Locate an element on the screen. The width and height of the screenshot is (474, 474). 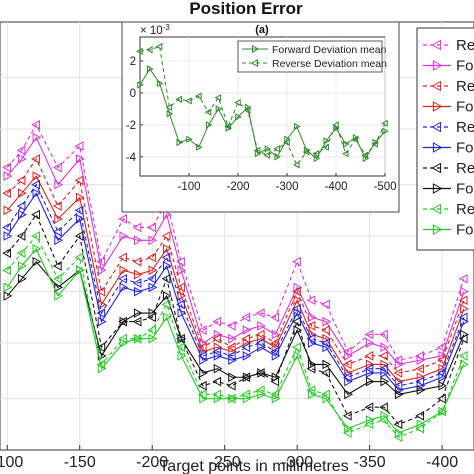
main-legend: Re Fo Re Fo Re Fo Re Fo Re Fo is located at coordinates (445, 139).